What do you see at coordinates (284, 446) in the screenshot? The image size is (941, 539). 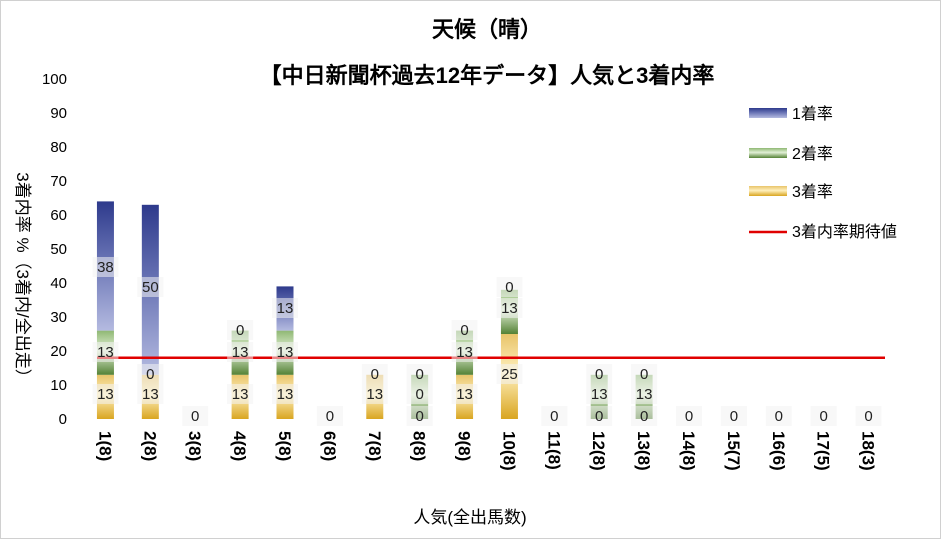 I see `x-tick-label: 5(8)` at bounding box center [284, 446].